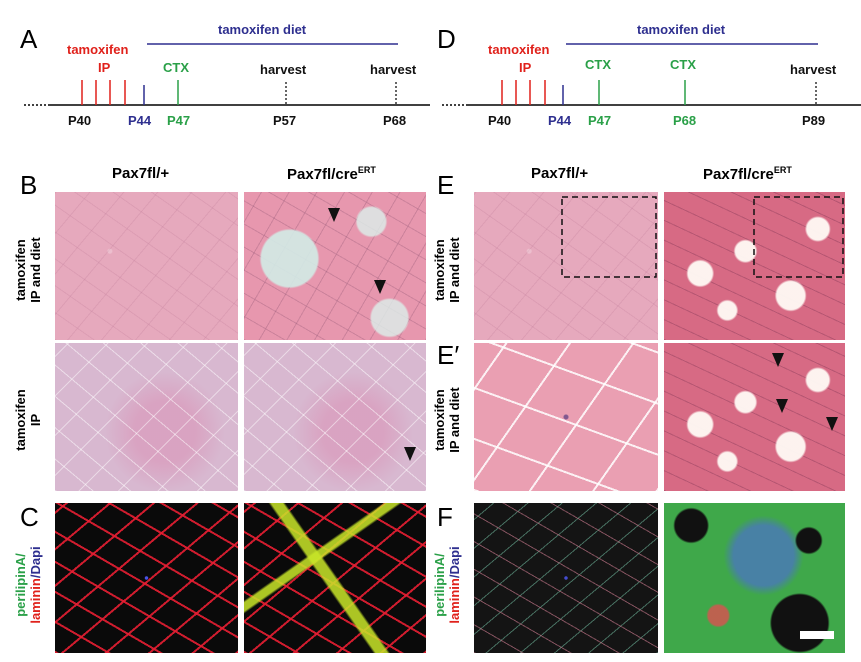 The width and height of the screenshot is (861, 662). What do you see at coordinates (179, 120) in the screenshot?
I see `a-p47-label: P47` at bounding box center [179, 120].